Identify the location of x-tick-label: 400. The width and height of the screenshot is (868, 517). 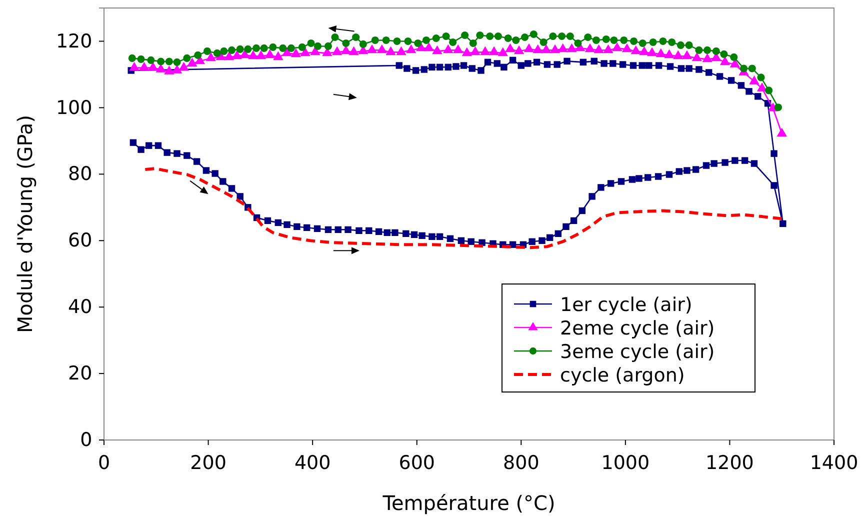
(312, 463).